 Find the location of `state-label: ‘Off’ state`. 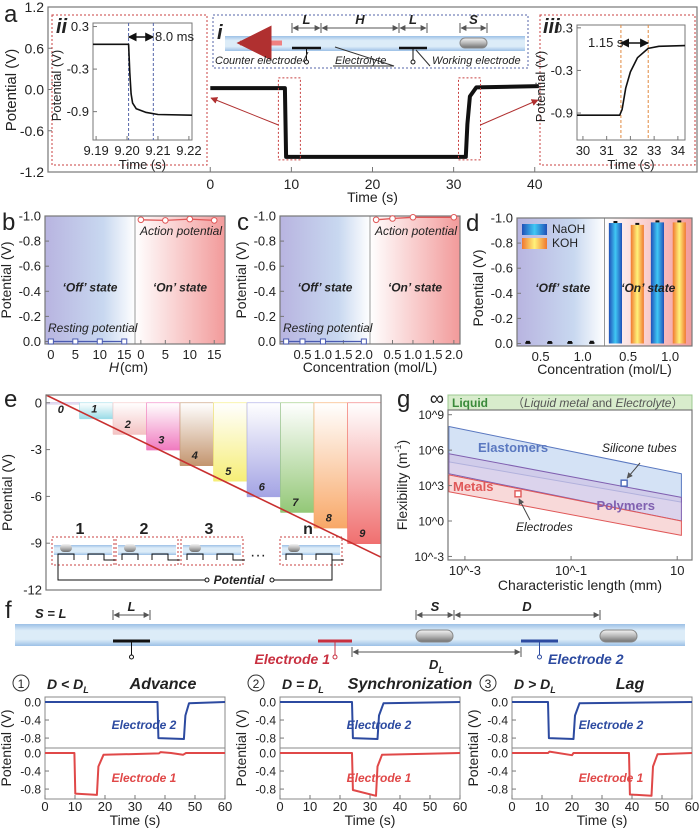

state-label: ‘Off’ state is located at coordinates (325, 288).